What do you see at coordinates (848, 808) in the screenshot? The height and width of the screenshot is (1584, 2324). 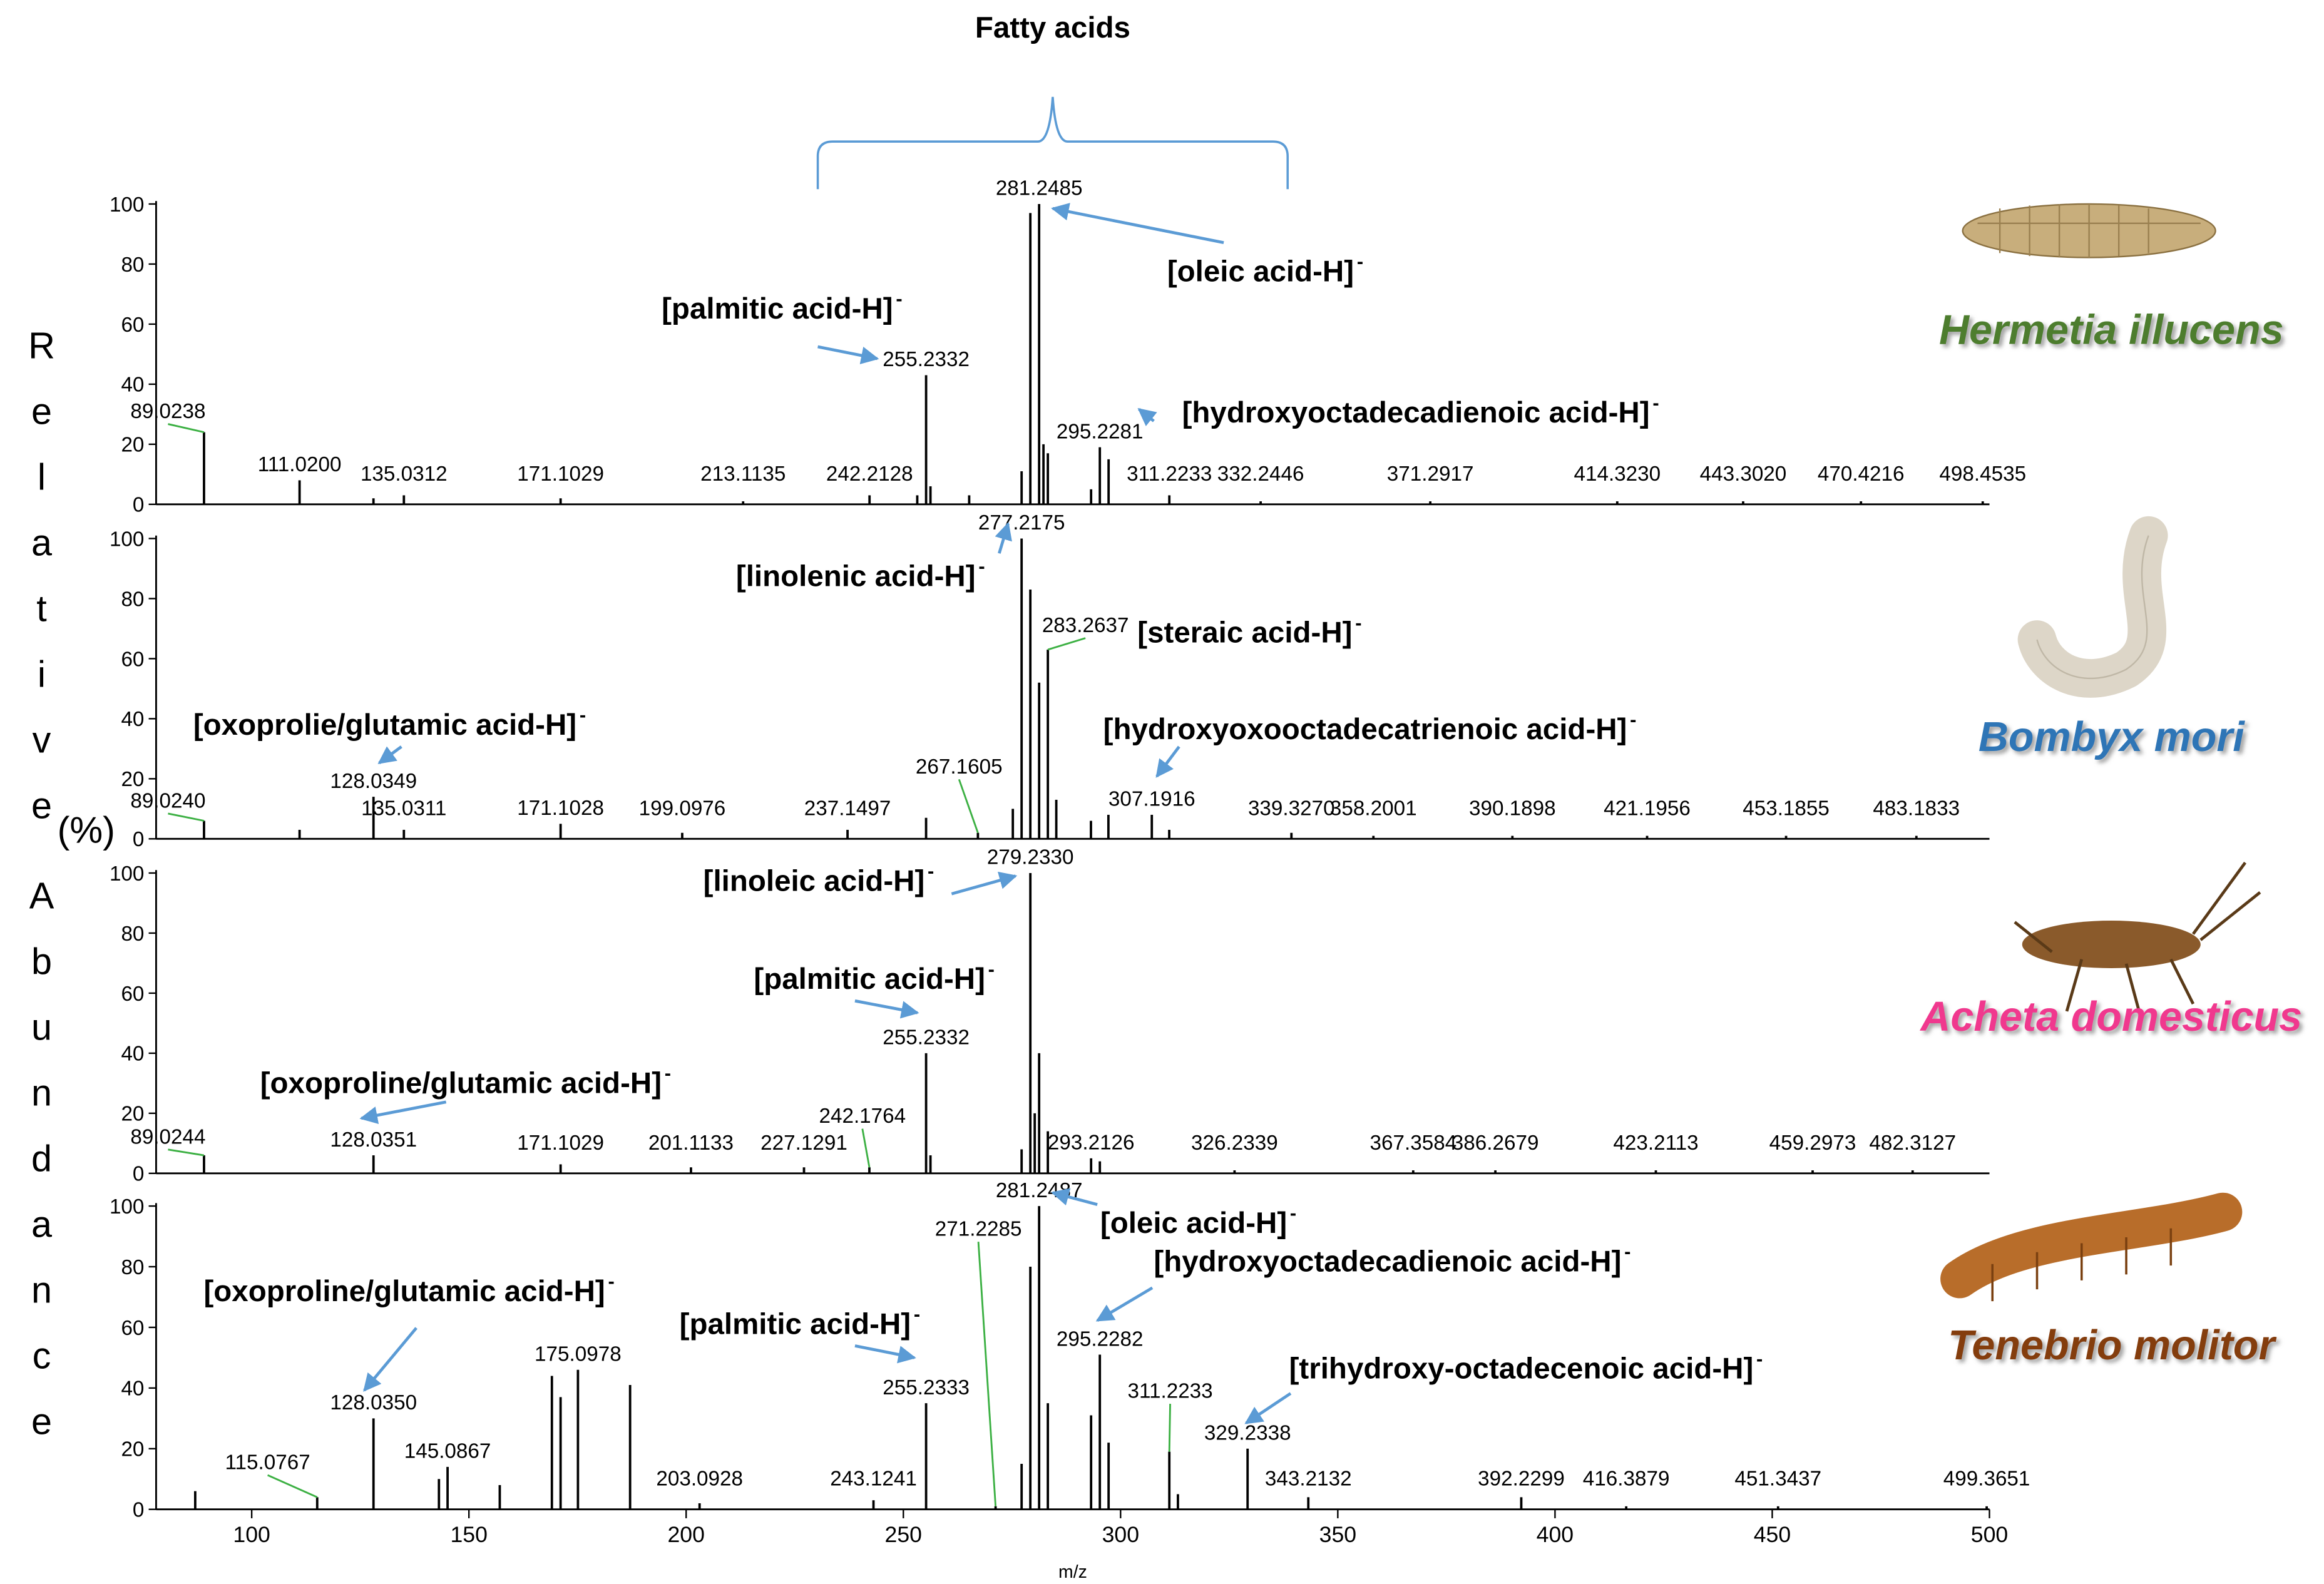 I see `peak-label: 237.1497` at bounding box center [848, 808].